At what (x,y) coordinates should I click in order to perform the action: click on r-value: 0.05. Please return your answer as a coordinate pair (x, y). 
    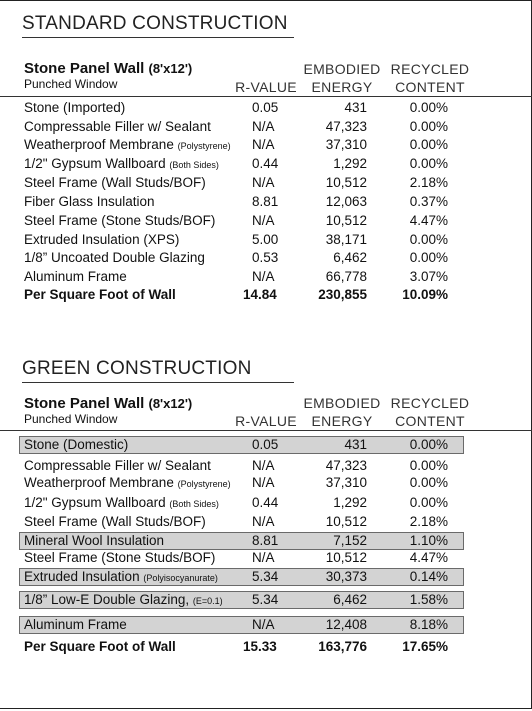
    Looking at the image, I should click on (265, 444).